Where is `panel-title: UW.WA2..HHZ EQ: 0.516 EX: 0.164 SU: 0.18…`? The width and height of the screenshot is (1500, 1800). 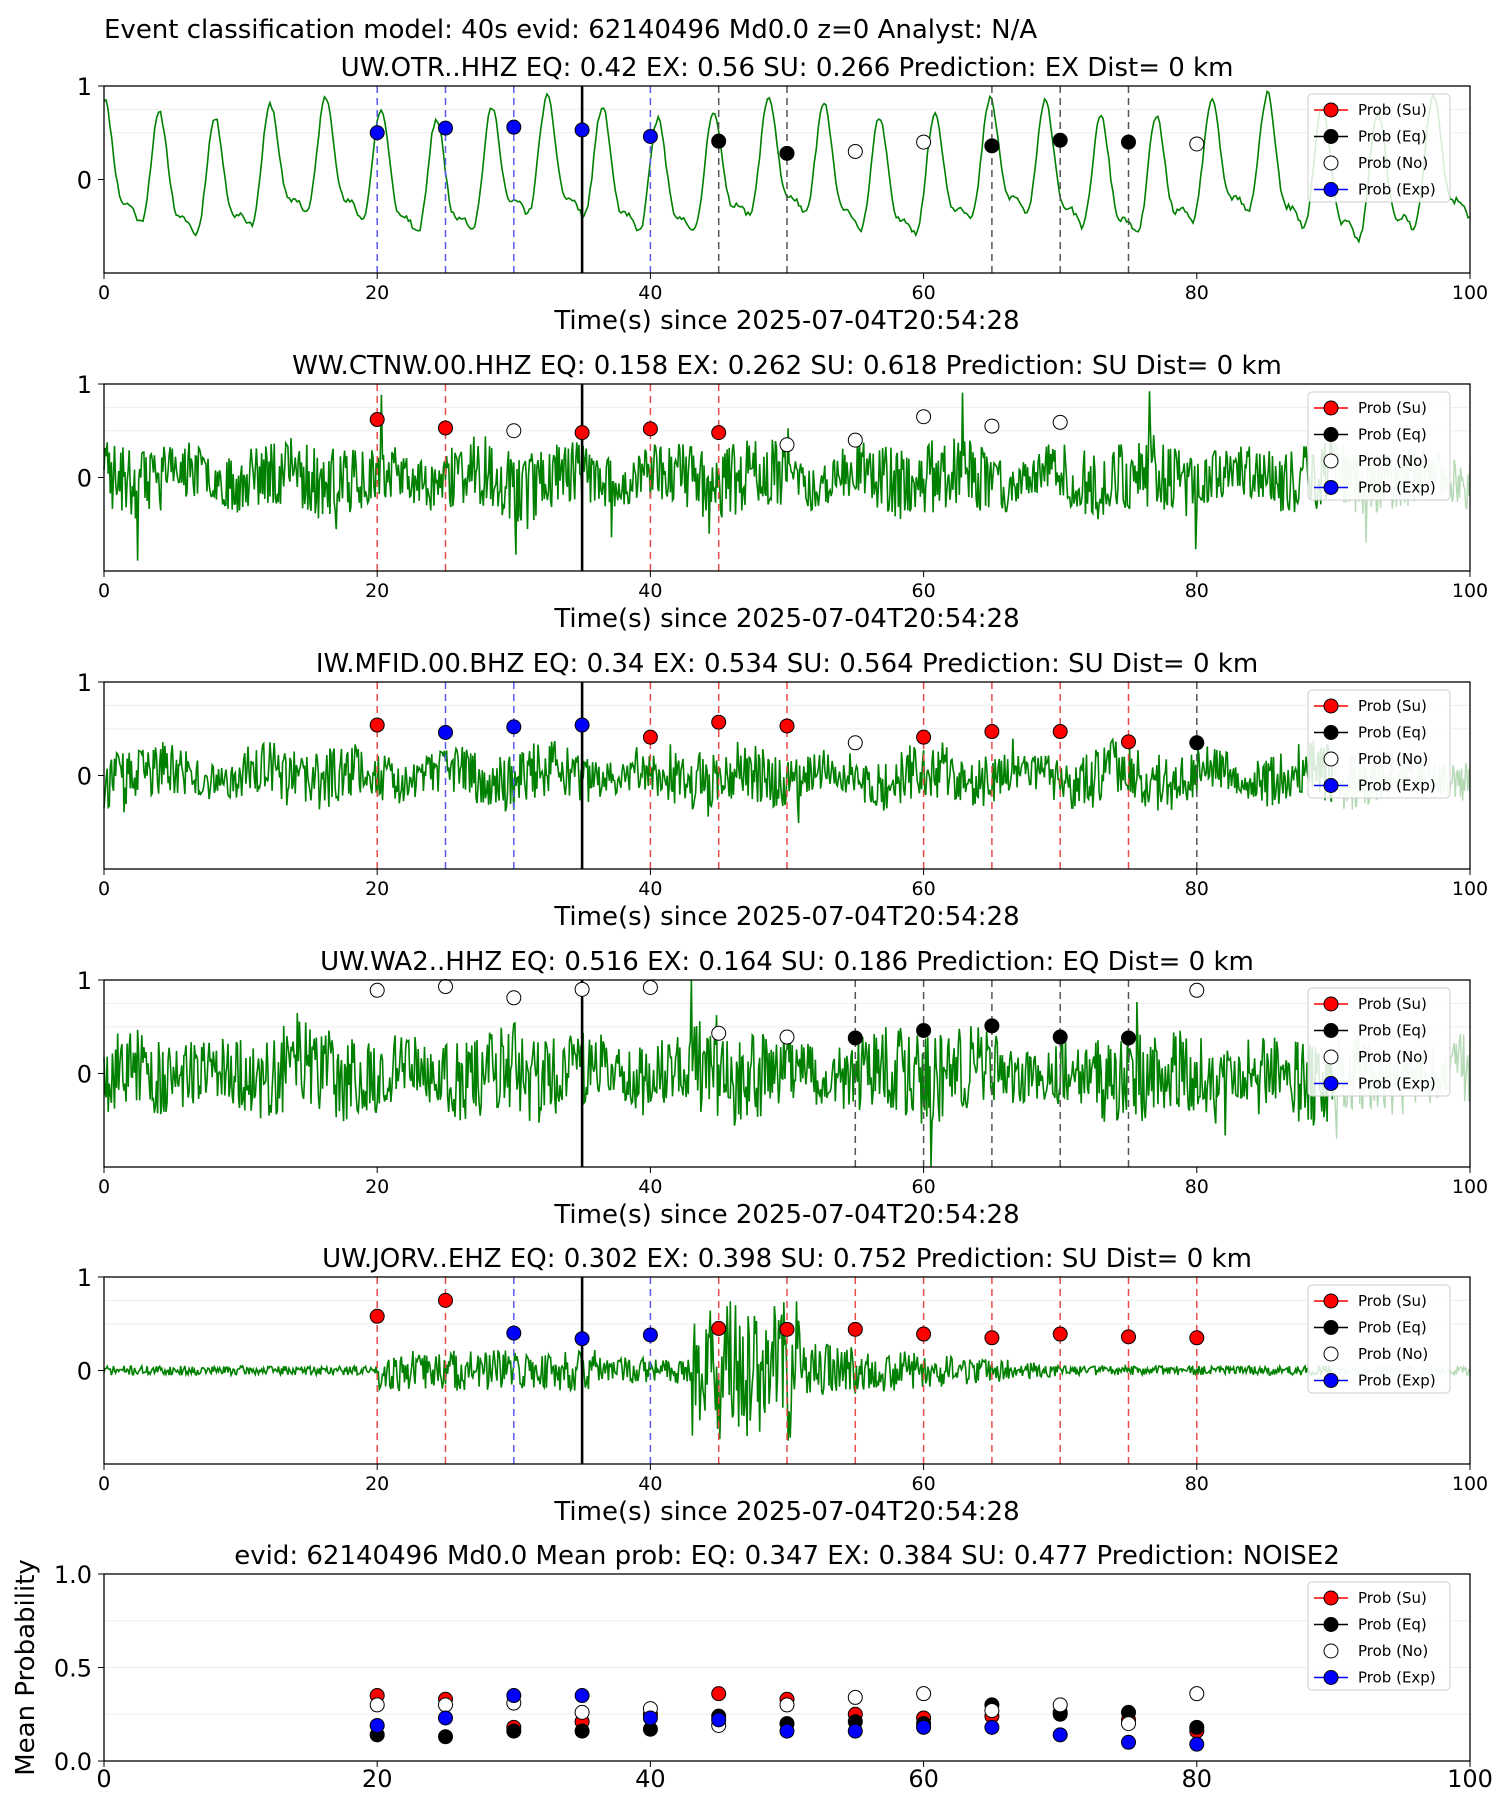
panel-title: UW.WA2..HHZ EQ: 0.516 EX: 0.164 SU: 0.18… is located at coordinates (787, 962).